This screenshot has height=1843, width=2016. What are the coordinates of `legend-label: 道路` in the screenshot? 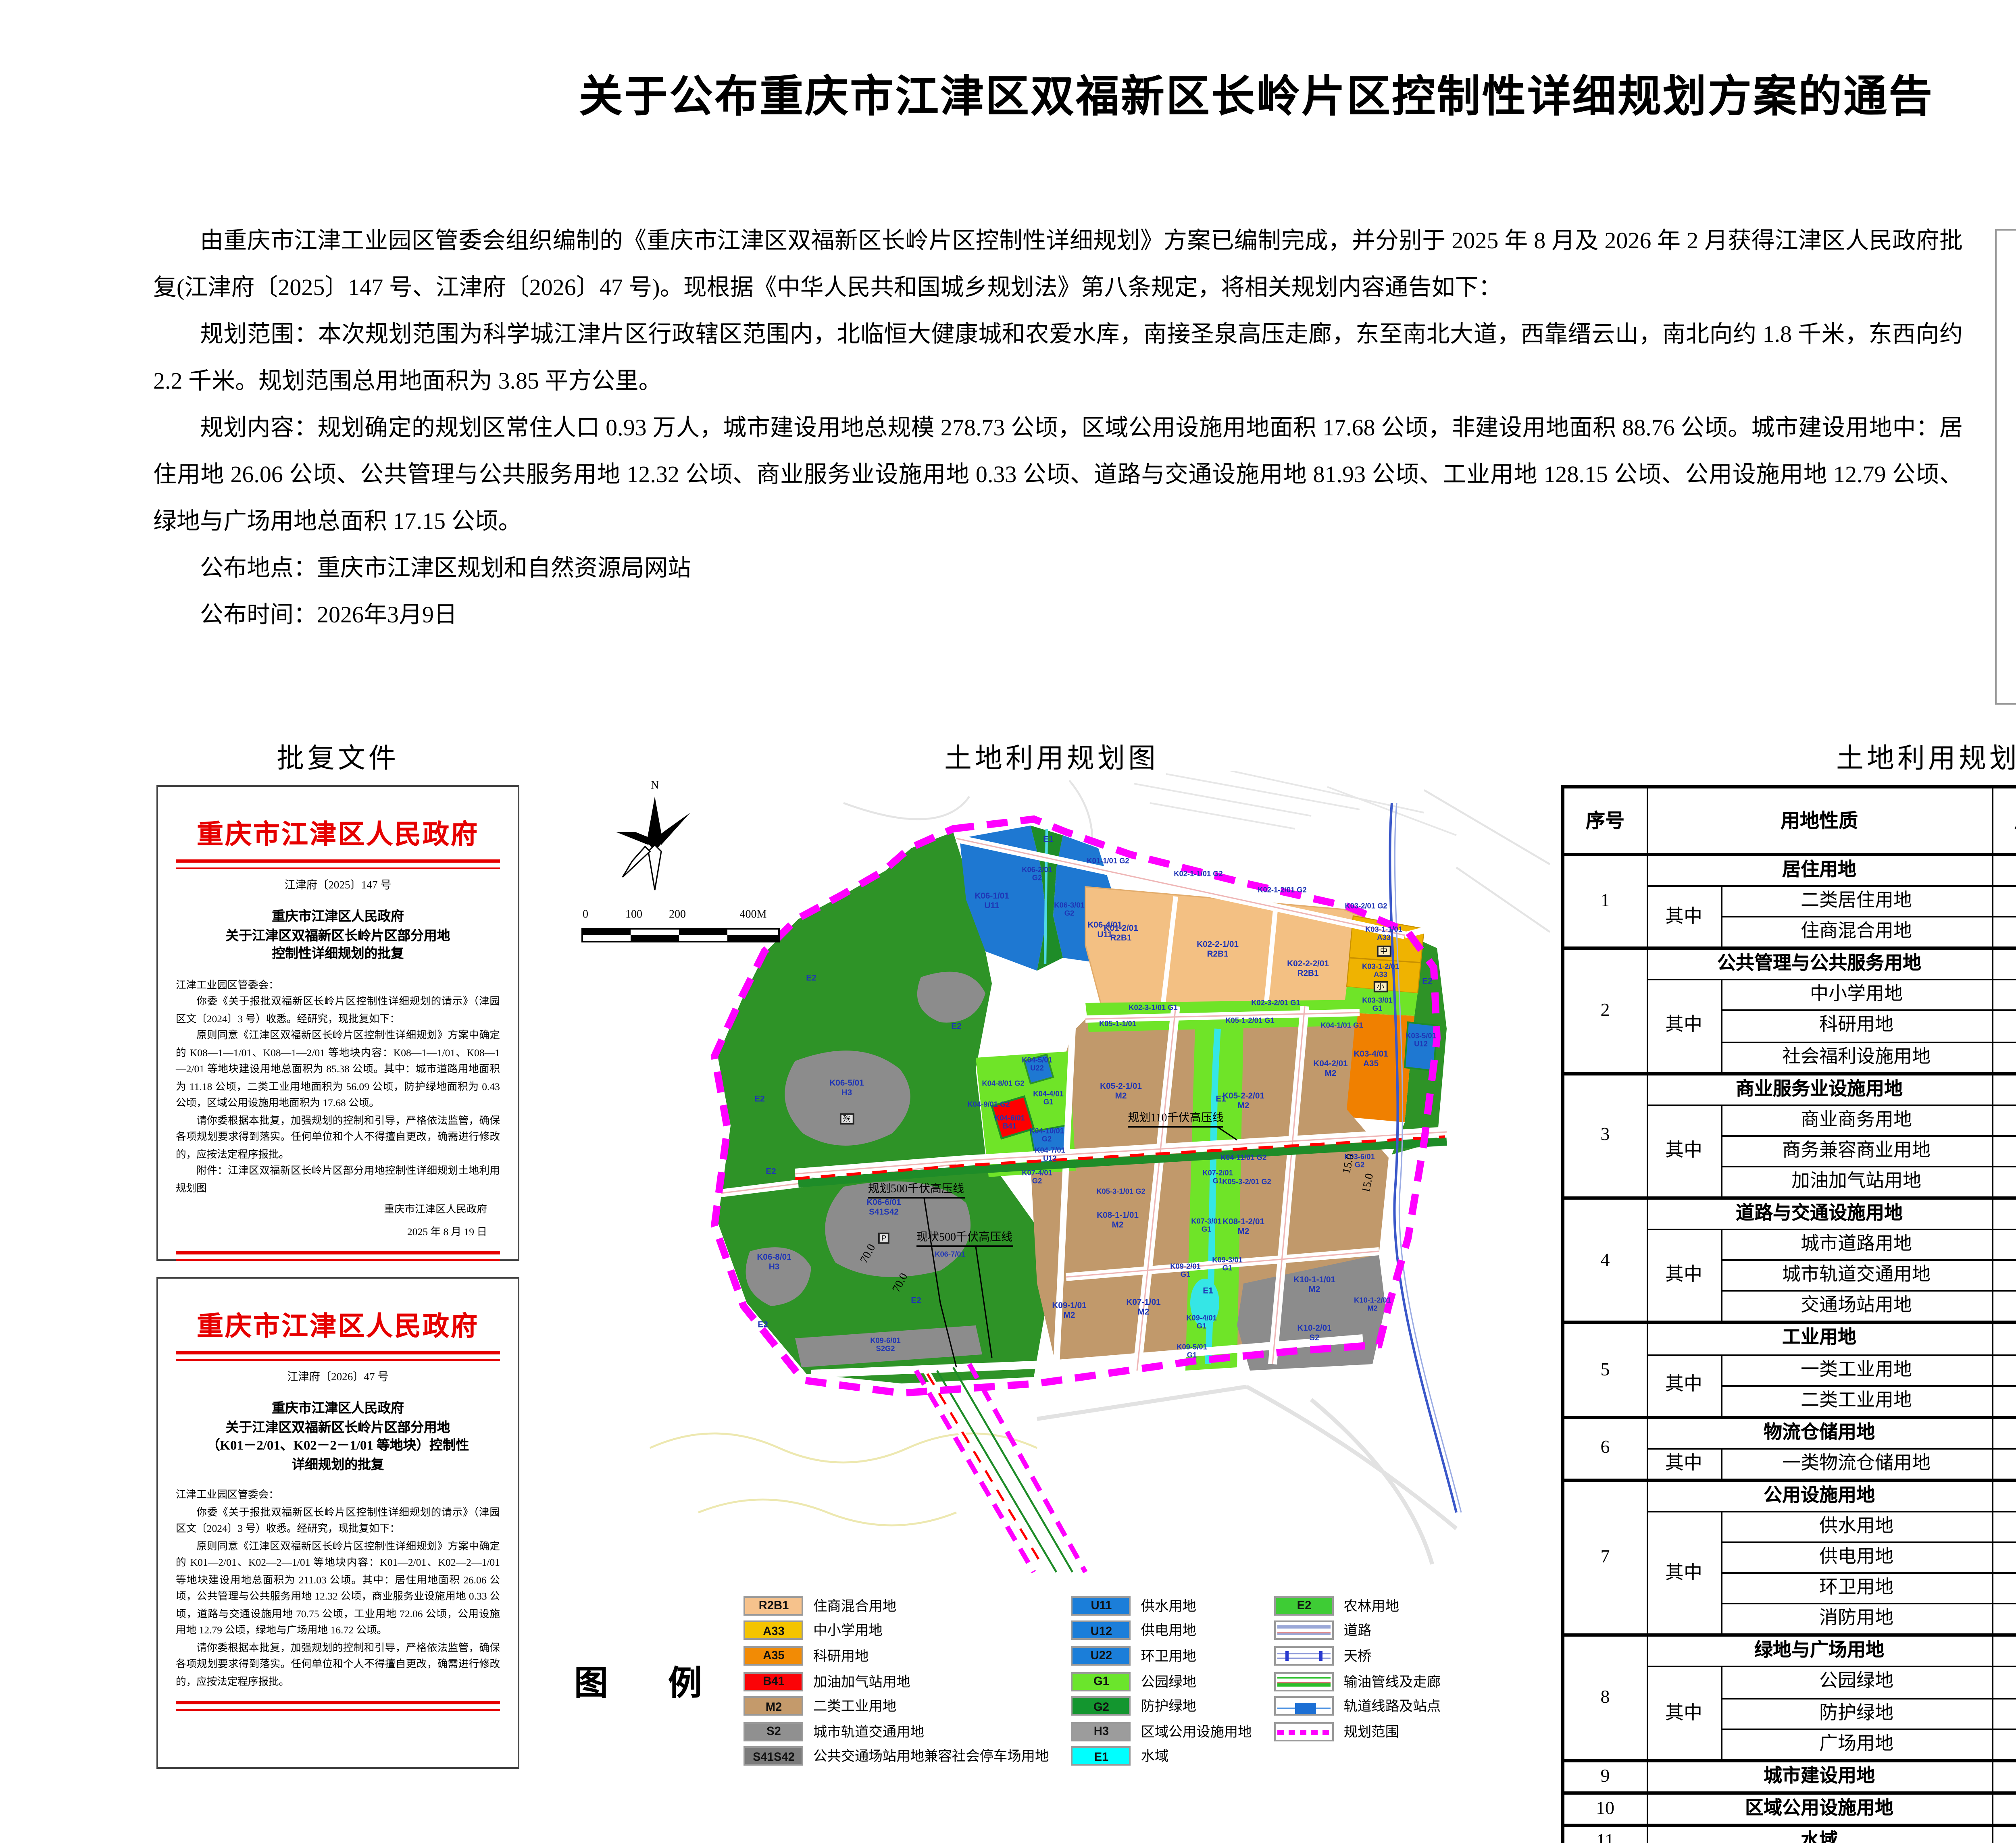 It's located at (1357, 1631).